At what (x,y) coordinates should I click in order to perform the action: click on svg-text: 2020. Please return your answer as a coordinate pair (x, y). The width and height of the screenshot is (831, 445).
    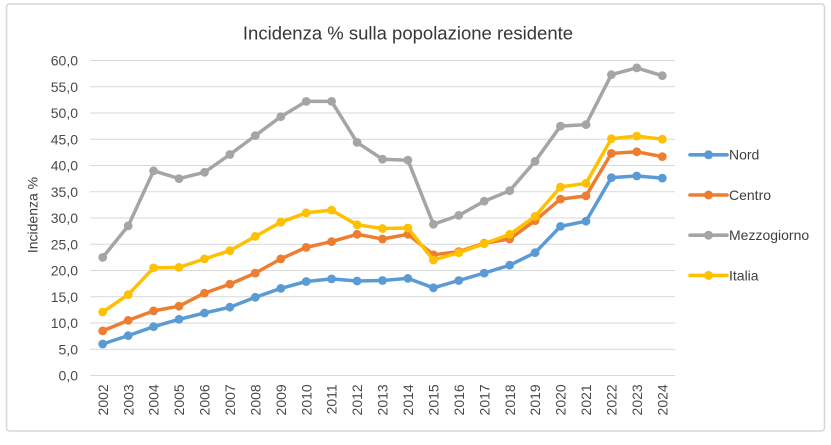
    Looking at the image, I should click on (561, 399).